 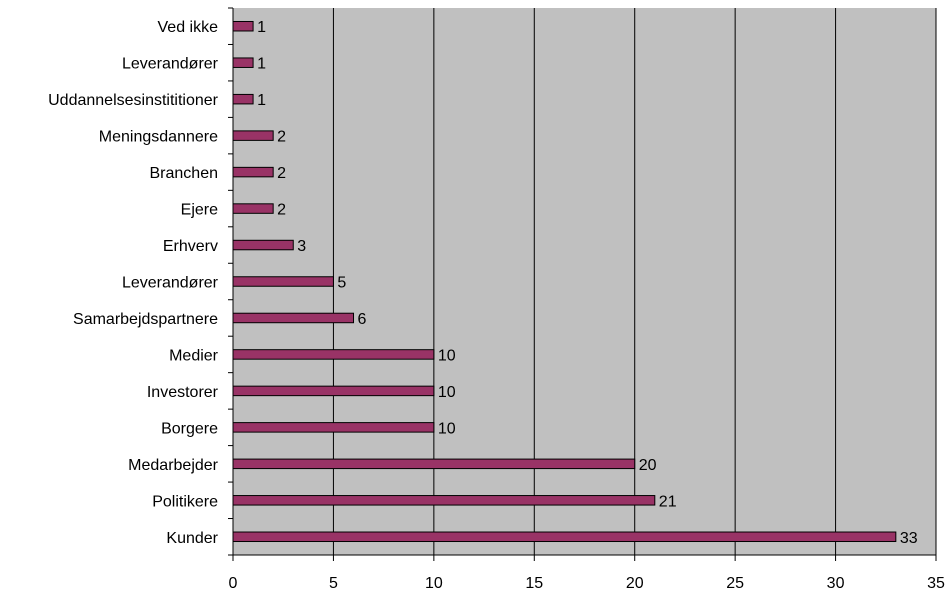 I want to click on data-label: 6, so click(x=362, y=319).